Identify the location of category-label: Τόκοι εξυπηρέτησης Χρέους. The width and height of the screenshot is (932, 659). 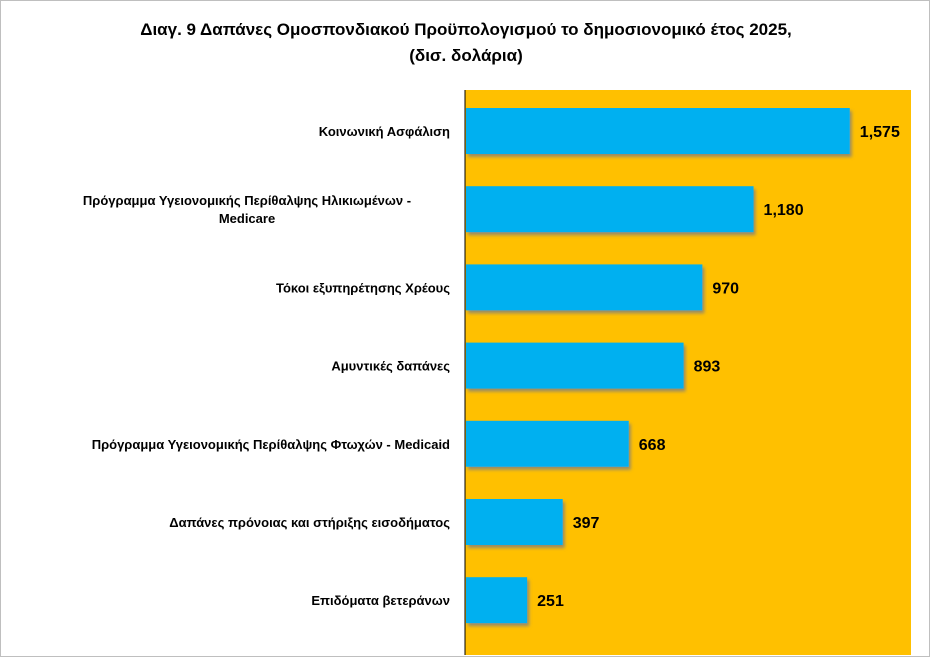
(363, 287).